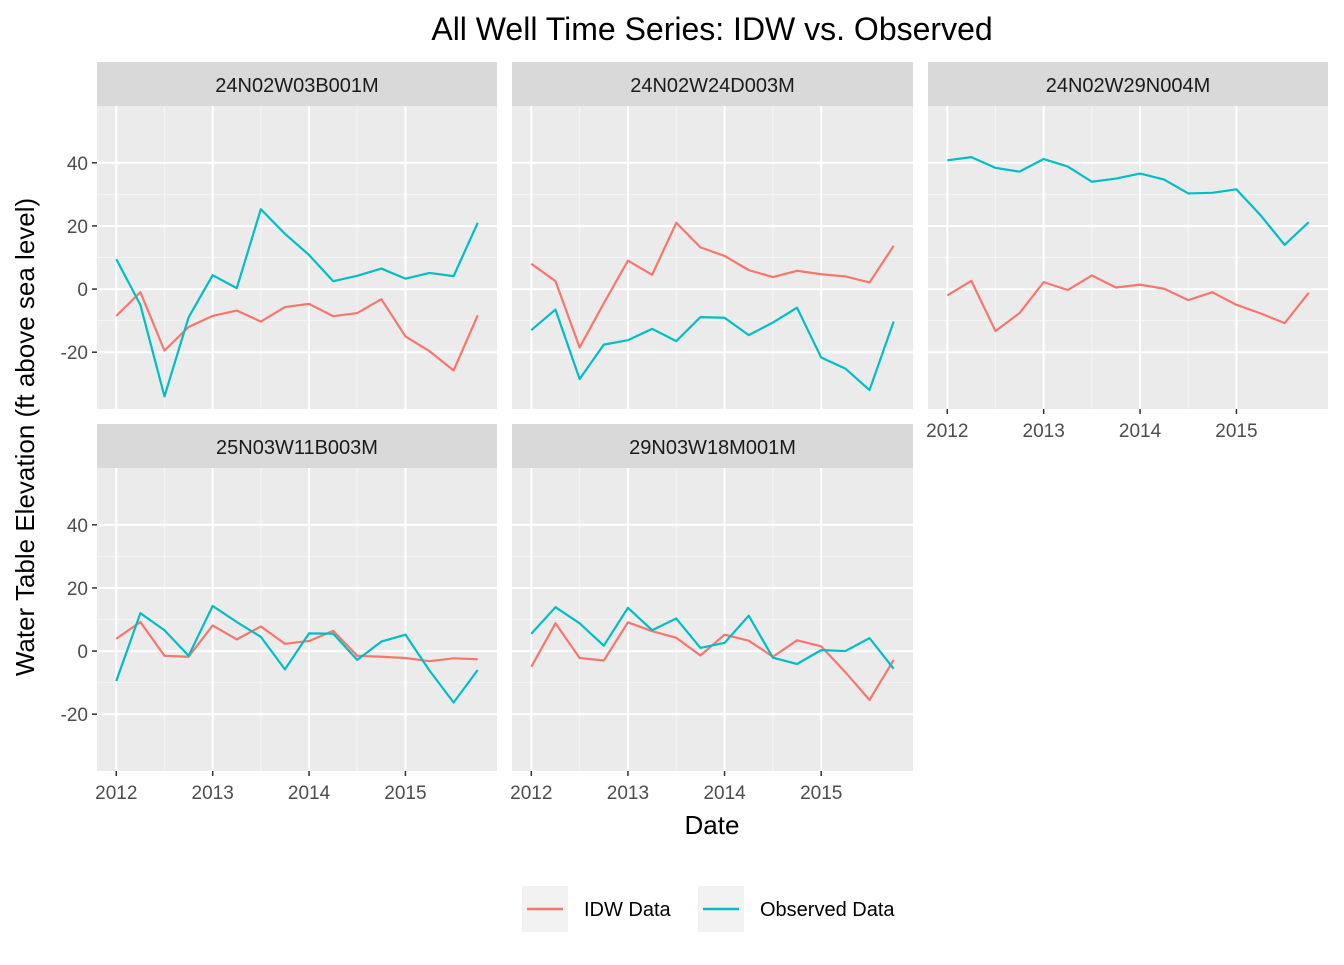 The height and width of the screenshot is (965, 1344). I want to click on facet-strip-label: 29N03W18M001M, so click(712, 448).